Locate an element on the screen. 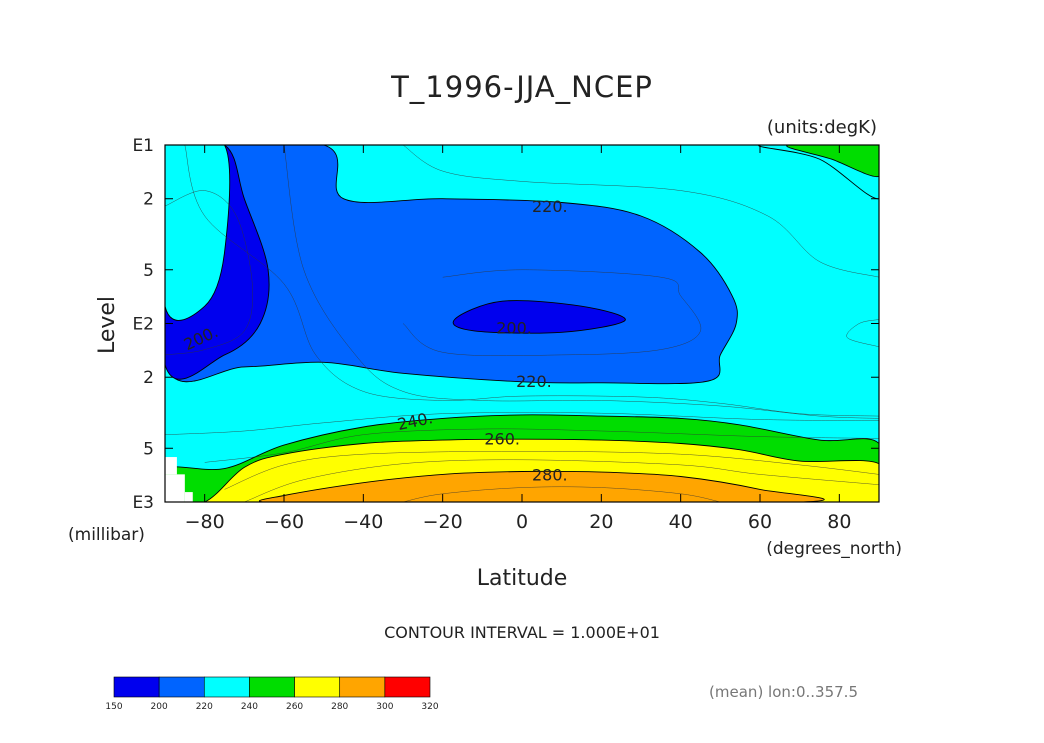 The width and height of the screenshot is (1044, 743). y-tick-label-4: 2 is located at coordinates (148, 378).